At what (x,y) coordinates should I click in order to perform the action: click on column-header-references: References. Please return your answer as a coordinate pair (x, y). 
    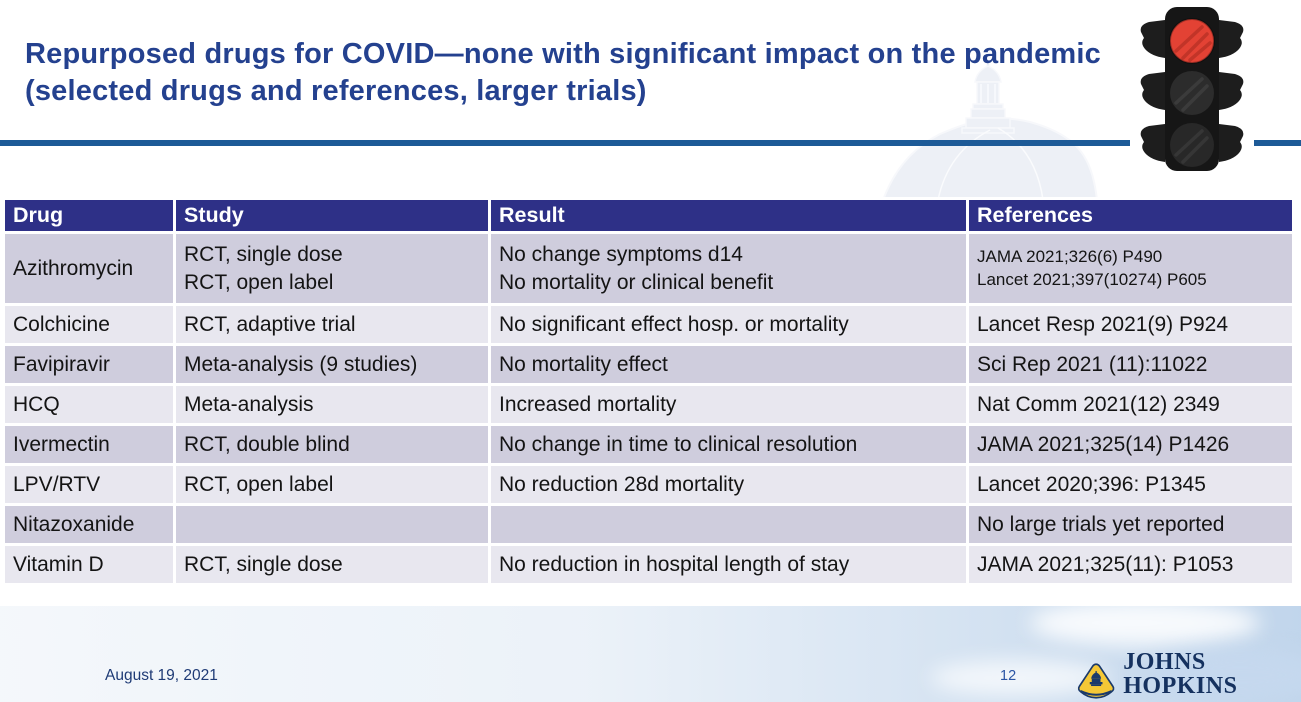
    Looking at the image, I should click on (1130, 215).